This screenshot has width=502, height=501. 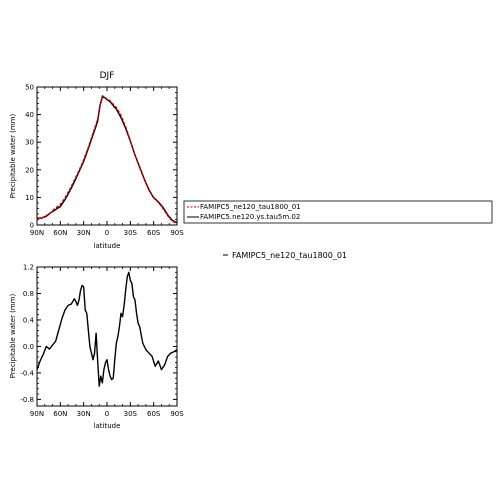 I want to click on y-tick-label: 50, so click(x=29, y=88).